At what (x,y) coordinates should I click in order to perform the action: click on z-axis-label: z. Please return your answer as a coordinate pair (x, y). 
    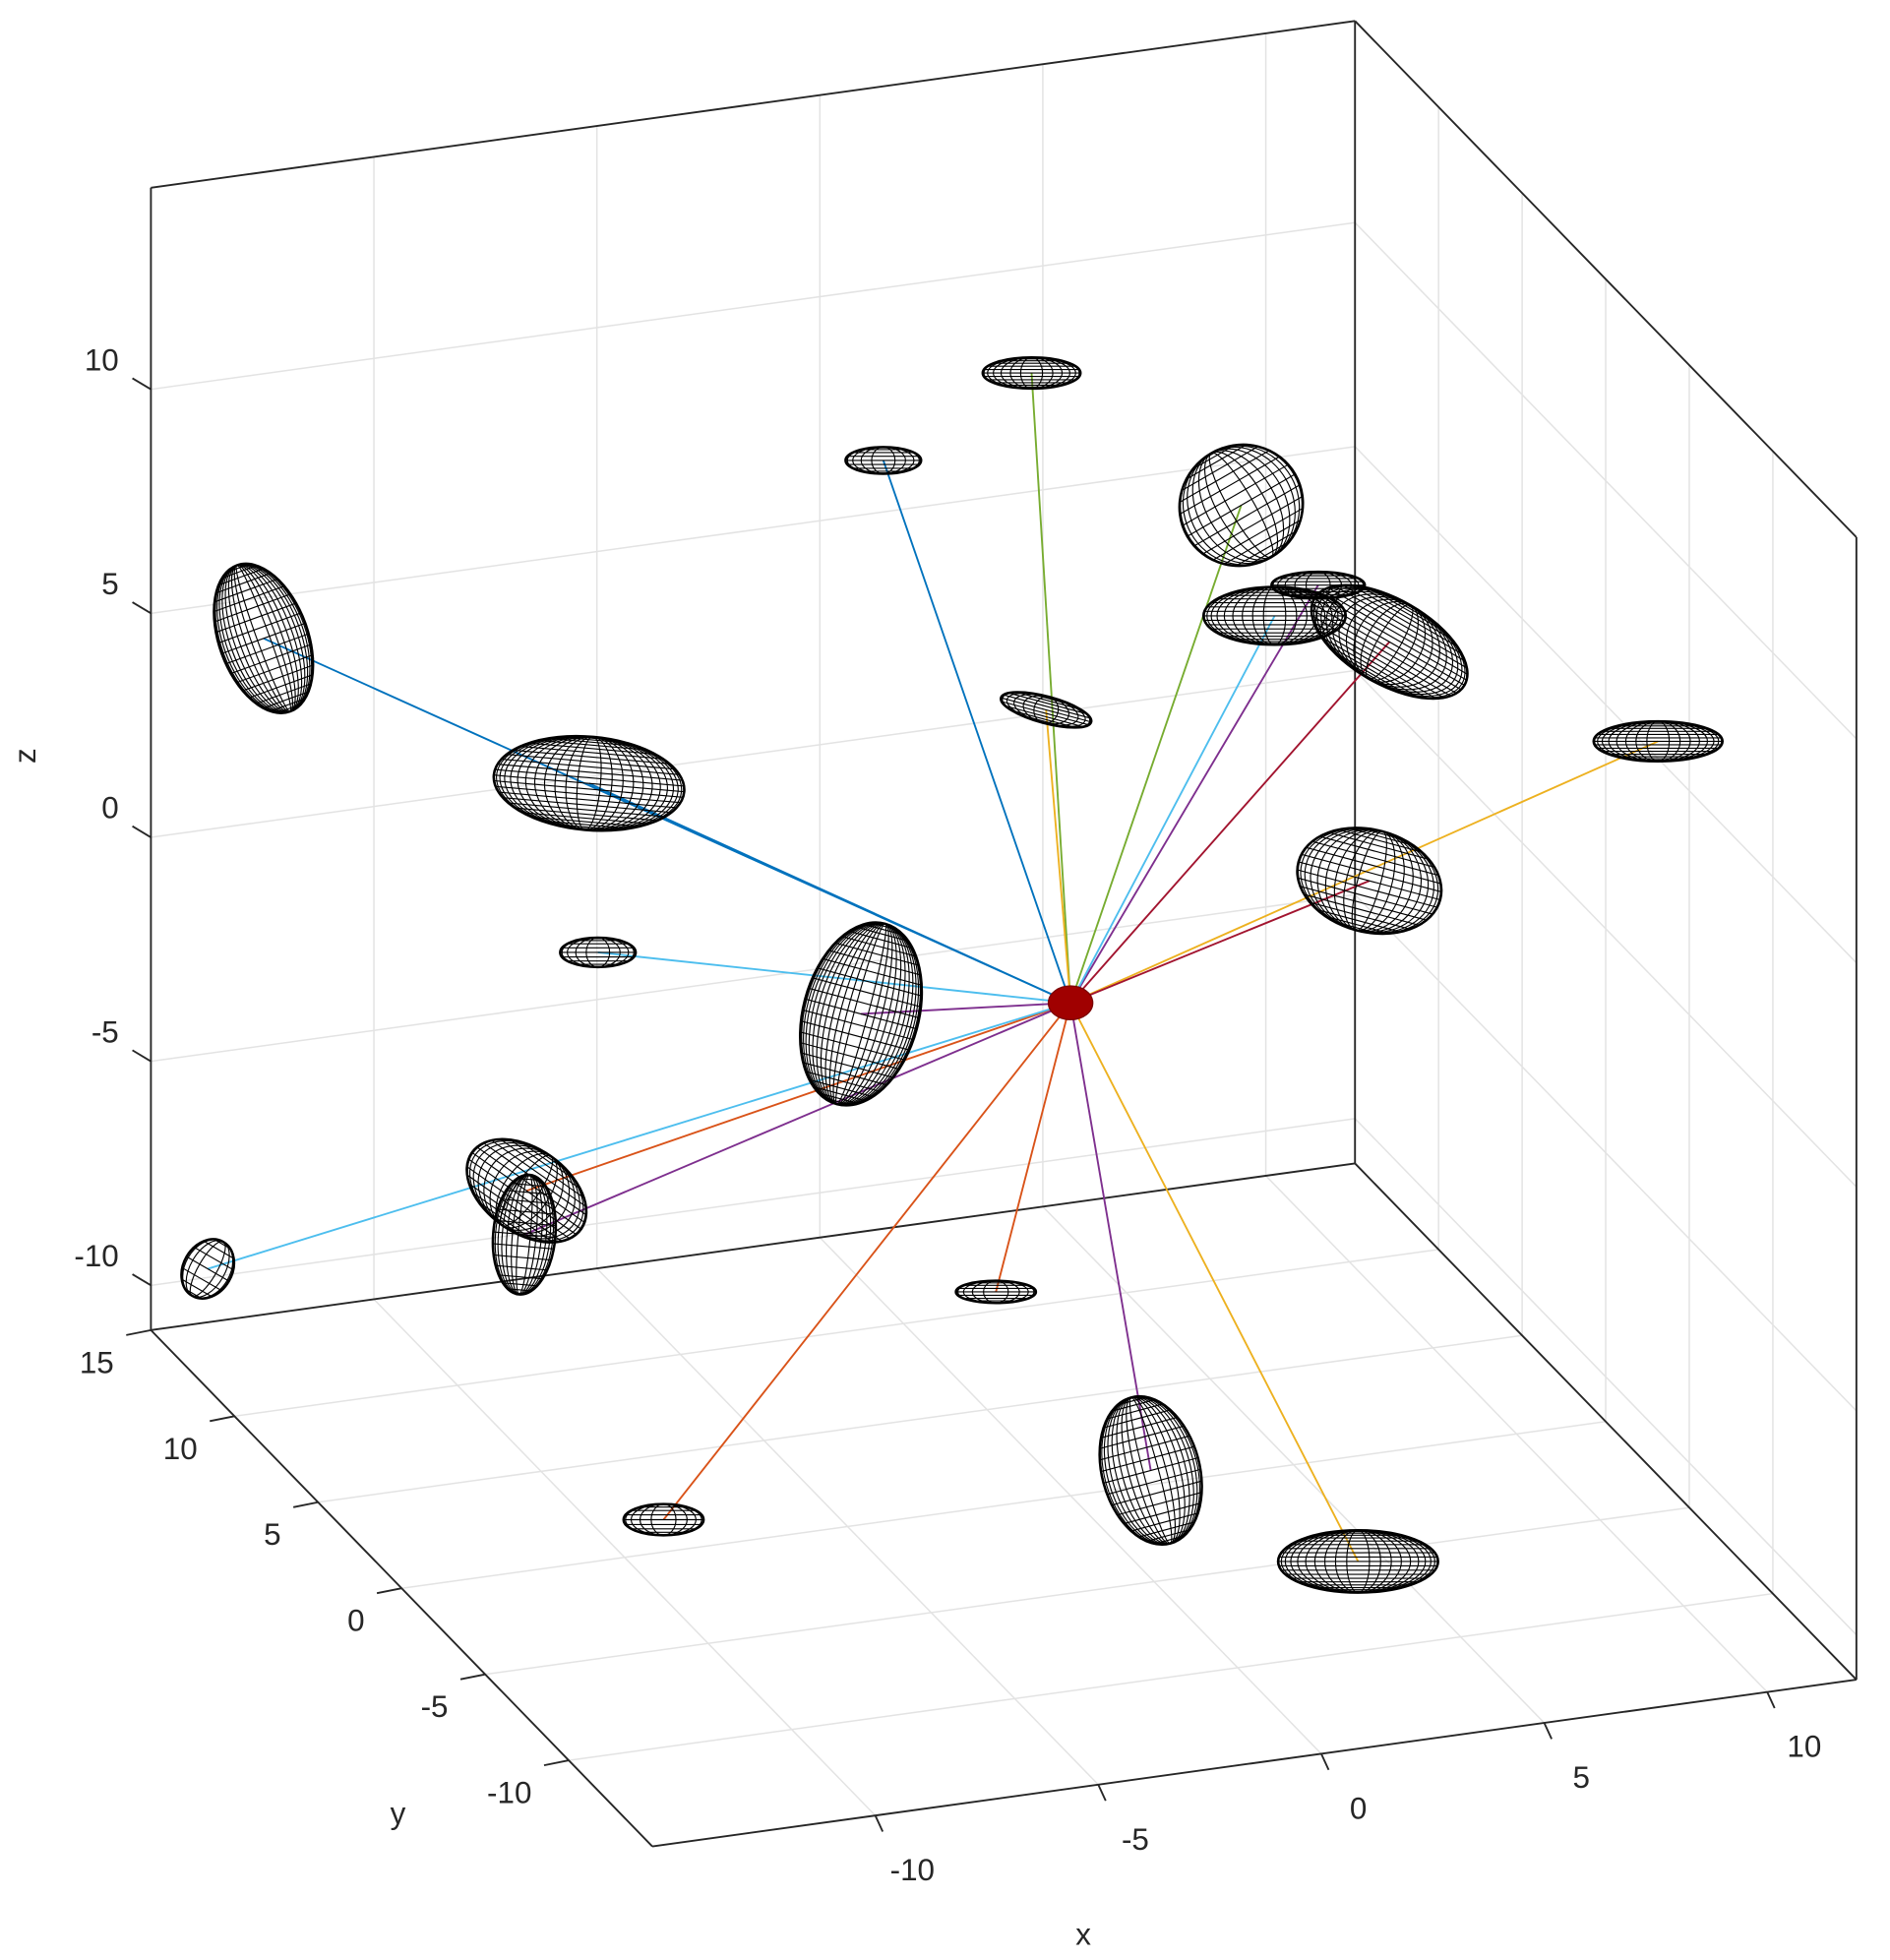
    Looking at the image, I should click on (25, 756).